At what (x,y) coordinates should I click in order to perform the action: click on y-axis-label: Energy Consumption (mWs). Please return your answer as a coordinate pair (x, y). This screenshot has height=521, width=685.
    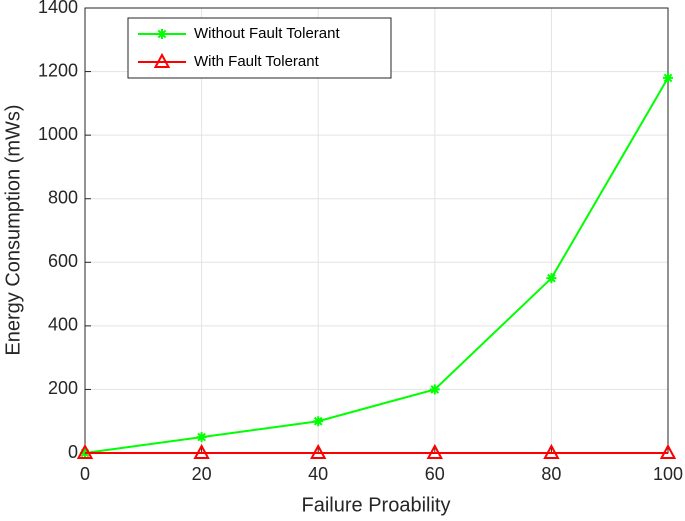
    Looking at the image, I should click on (13, 229).